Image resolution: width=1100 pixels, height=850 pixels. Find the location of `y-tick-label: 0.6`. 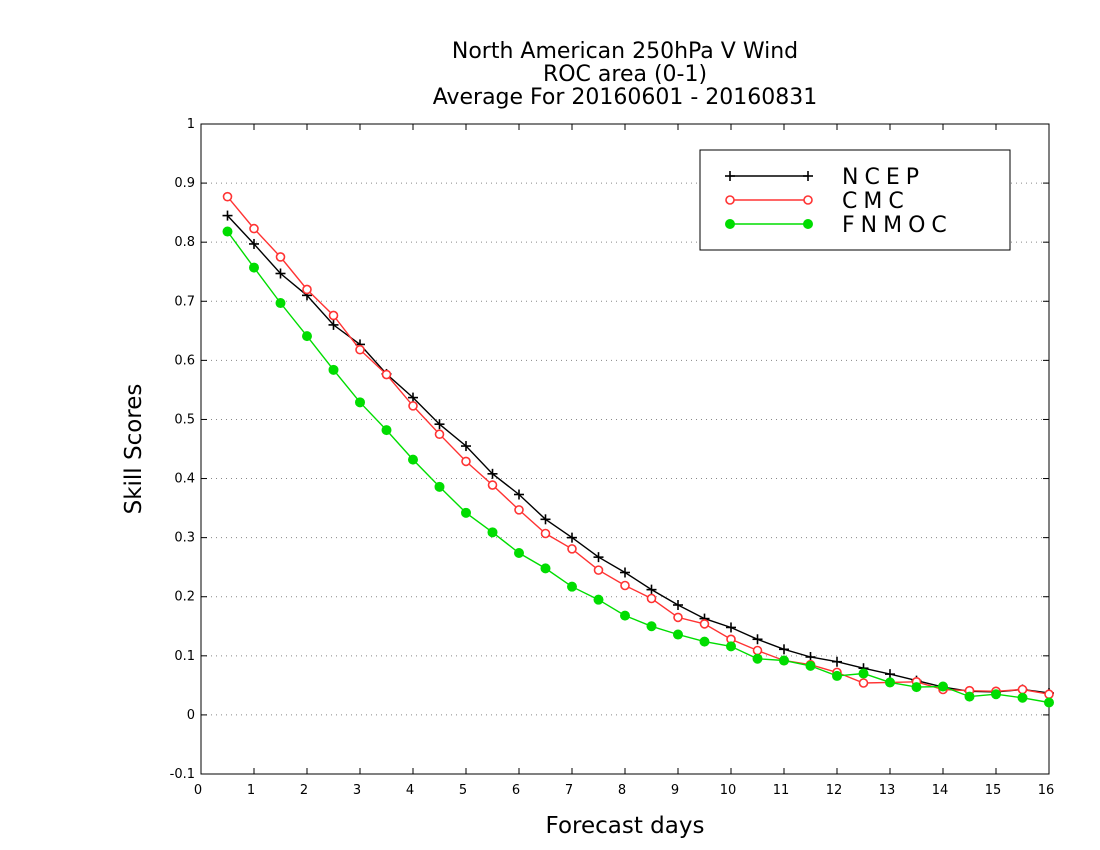

y-tick-label: 0.6 is located at coordinates (184, 360).